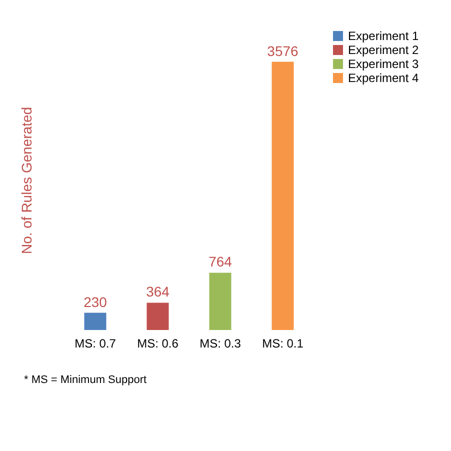 This screenshot has width=451, height=451. I want to click on legend-label: Experiment 2, so click(384, 50).